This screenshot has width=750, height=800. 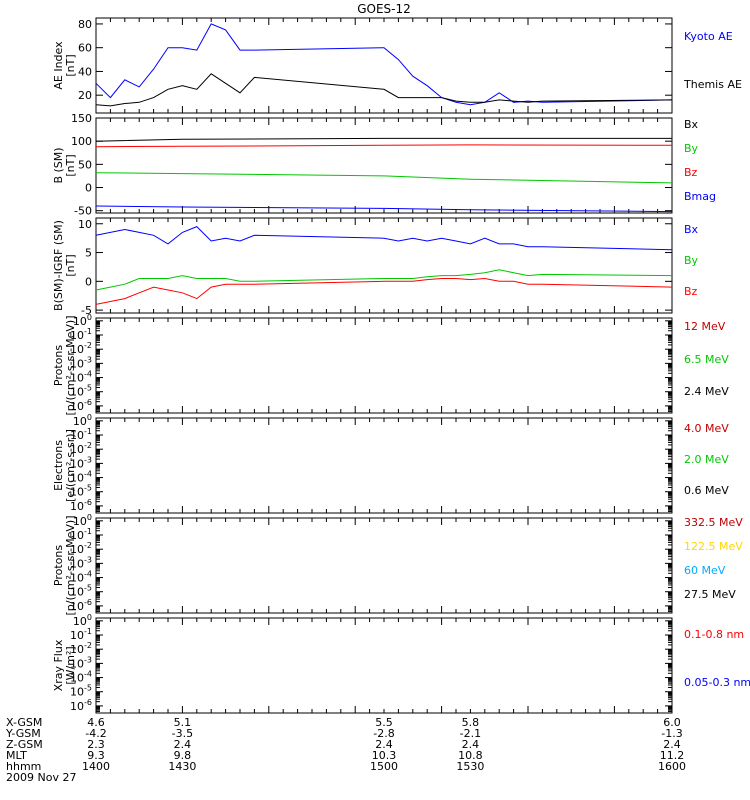 I want to click on series-line-themis-ae, so click(x=384, y=90).